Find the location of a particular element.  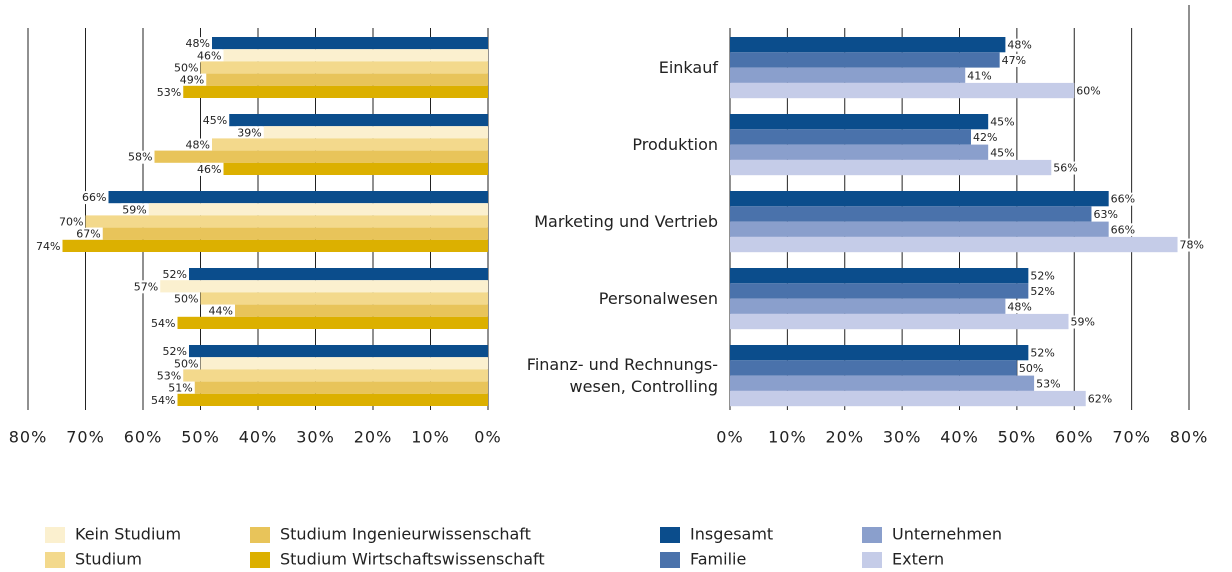

data-label: 62% is located at coordinates (1100, 399).